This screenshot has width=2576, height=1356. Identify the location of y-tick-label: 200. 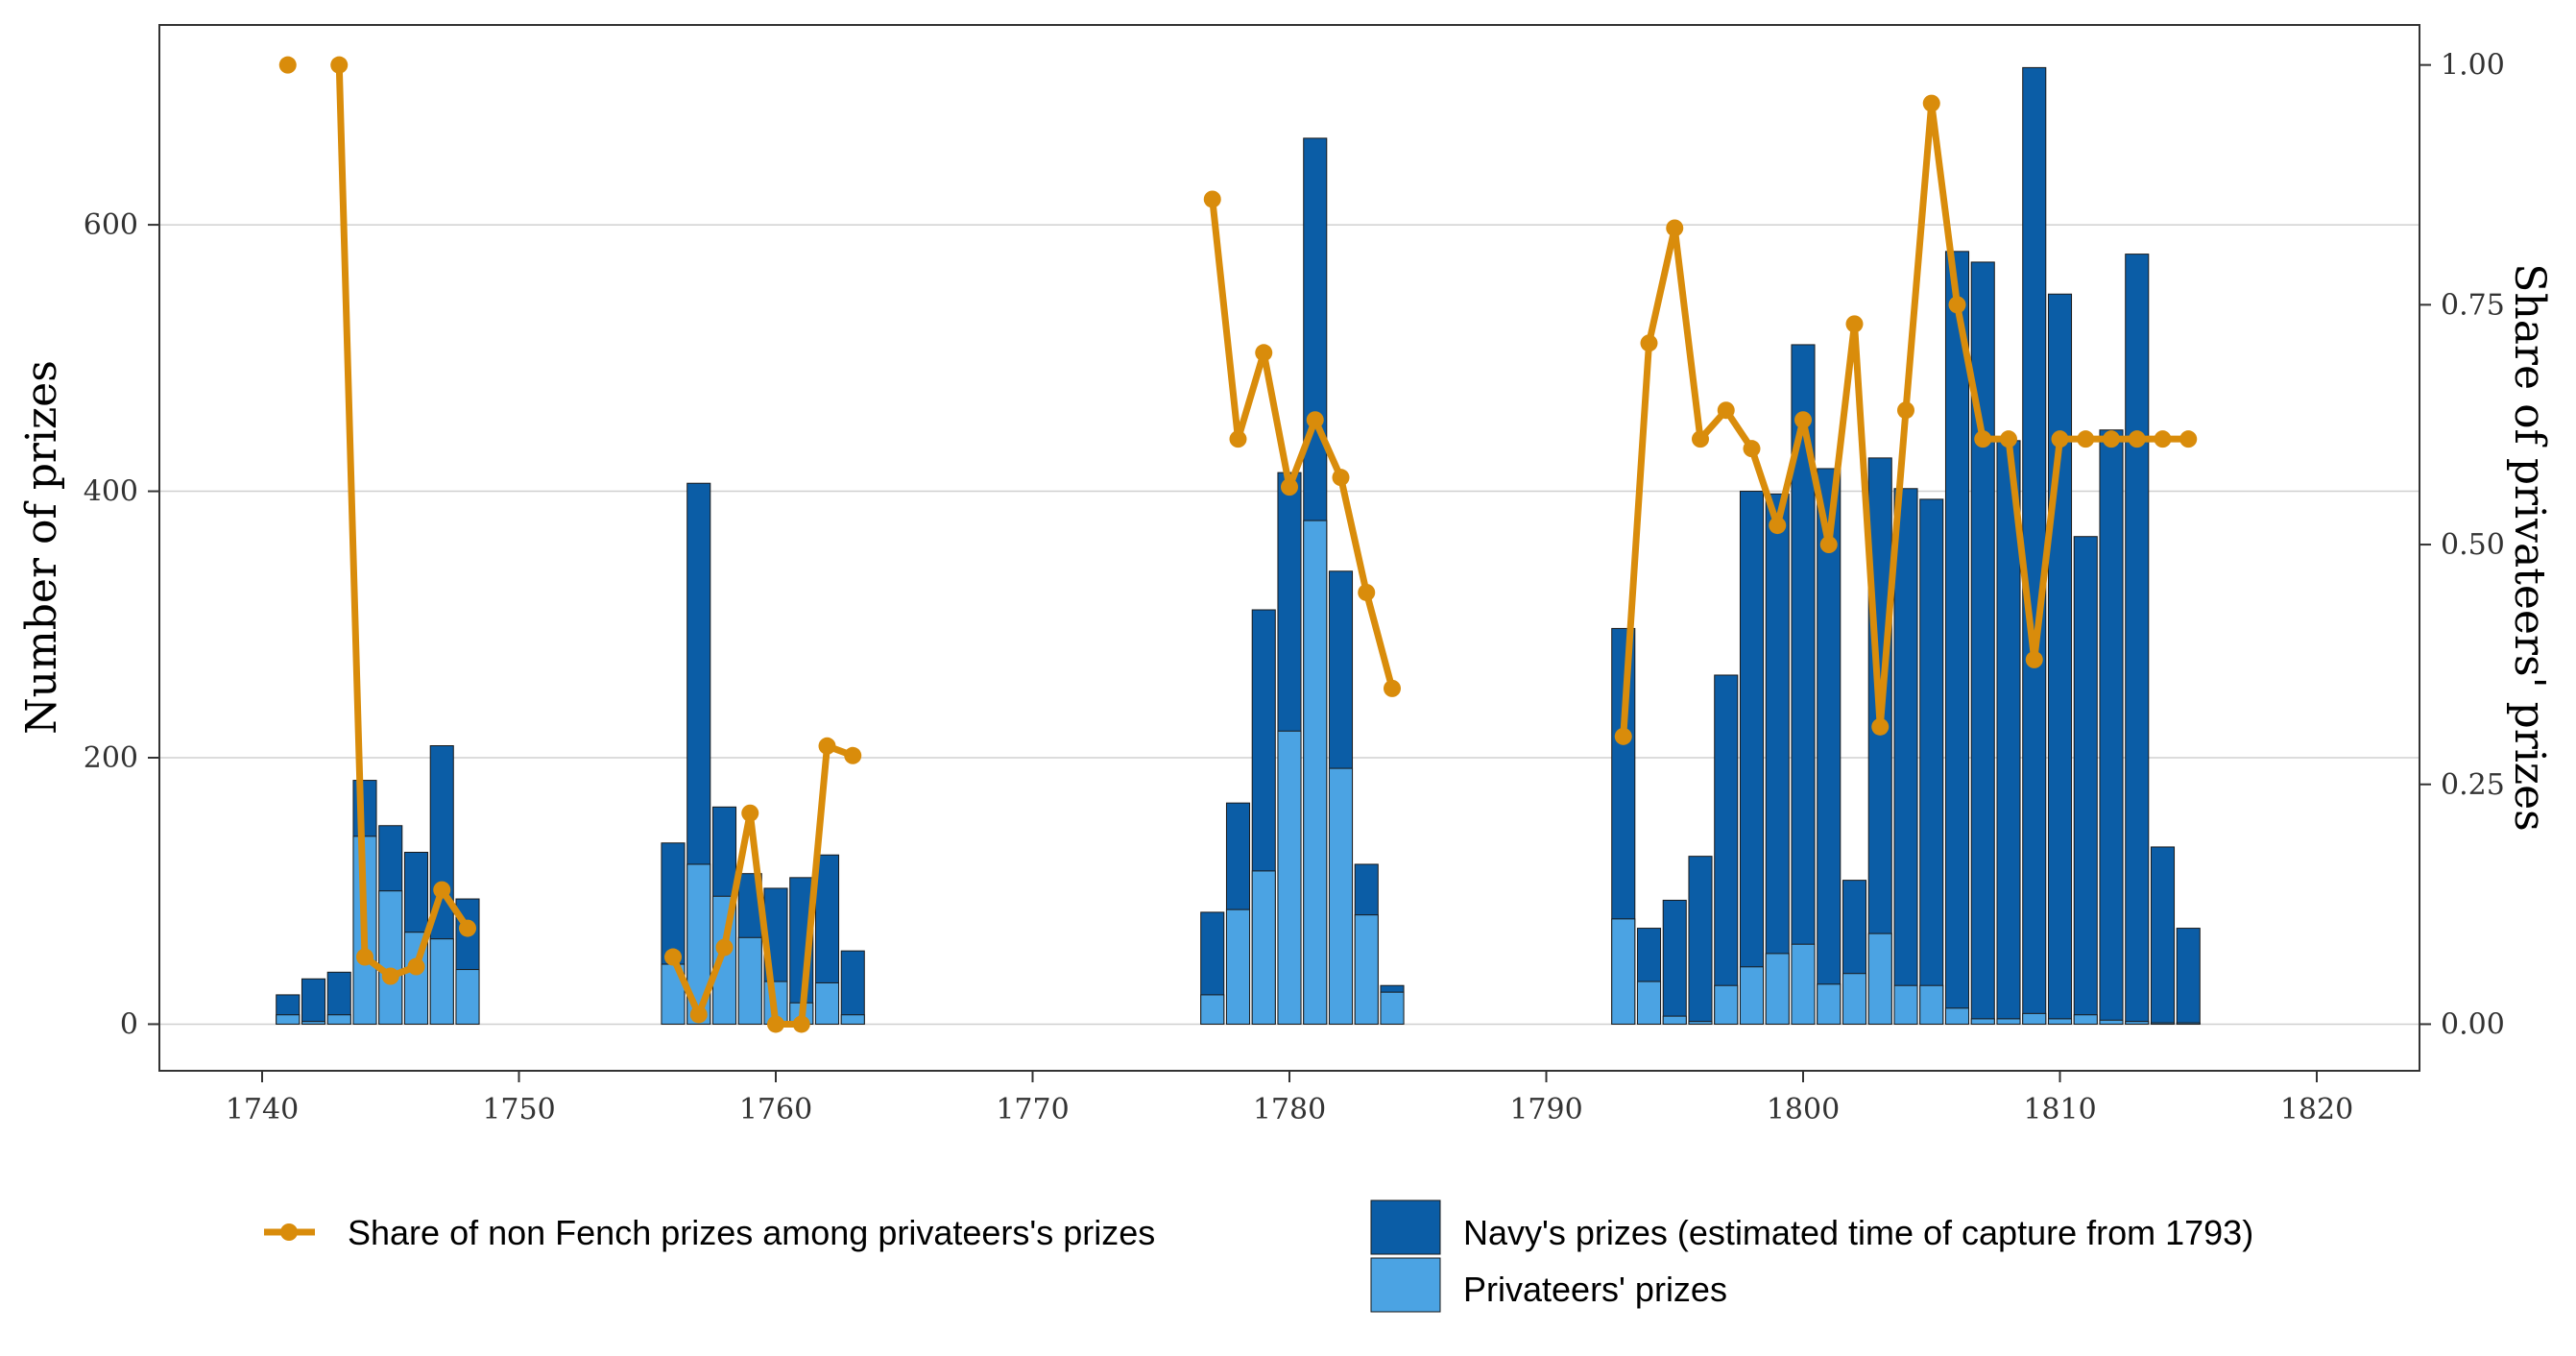
(111, 758).